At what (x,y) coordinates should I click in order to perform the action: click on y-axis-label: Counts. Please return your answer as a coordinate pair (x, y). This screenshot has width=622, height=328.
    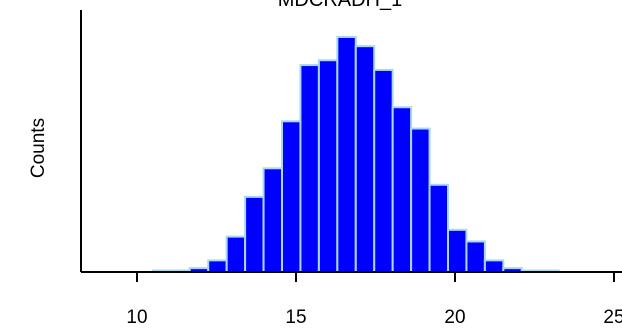
    Looking at the image, I should click on (38, 148).